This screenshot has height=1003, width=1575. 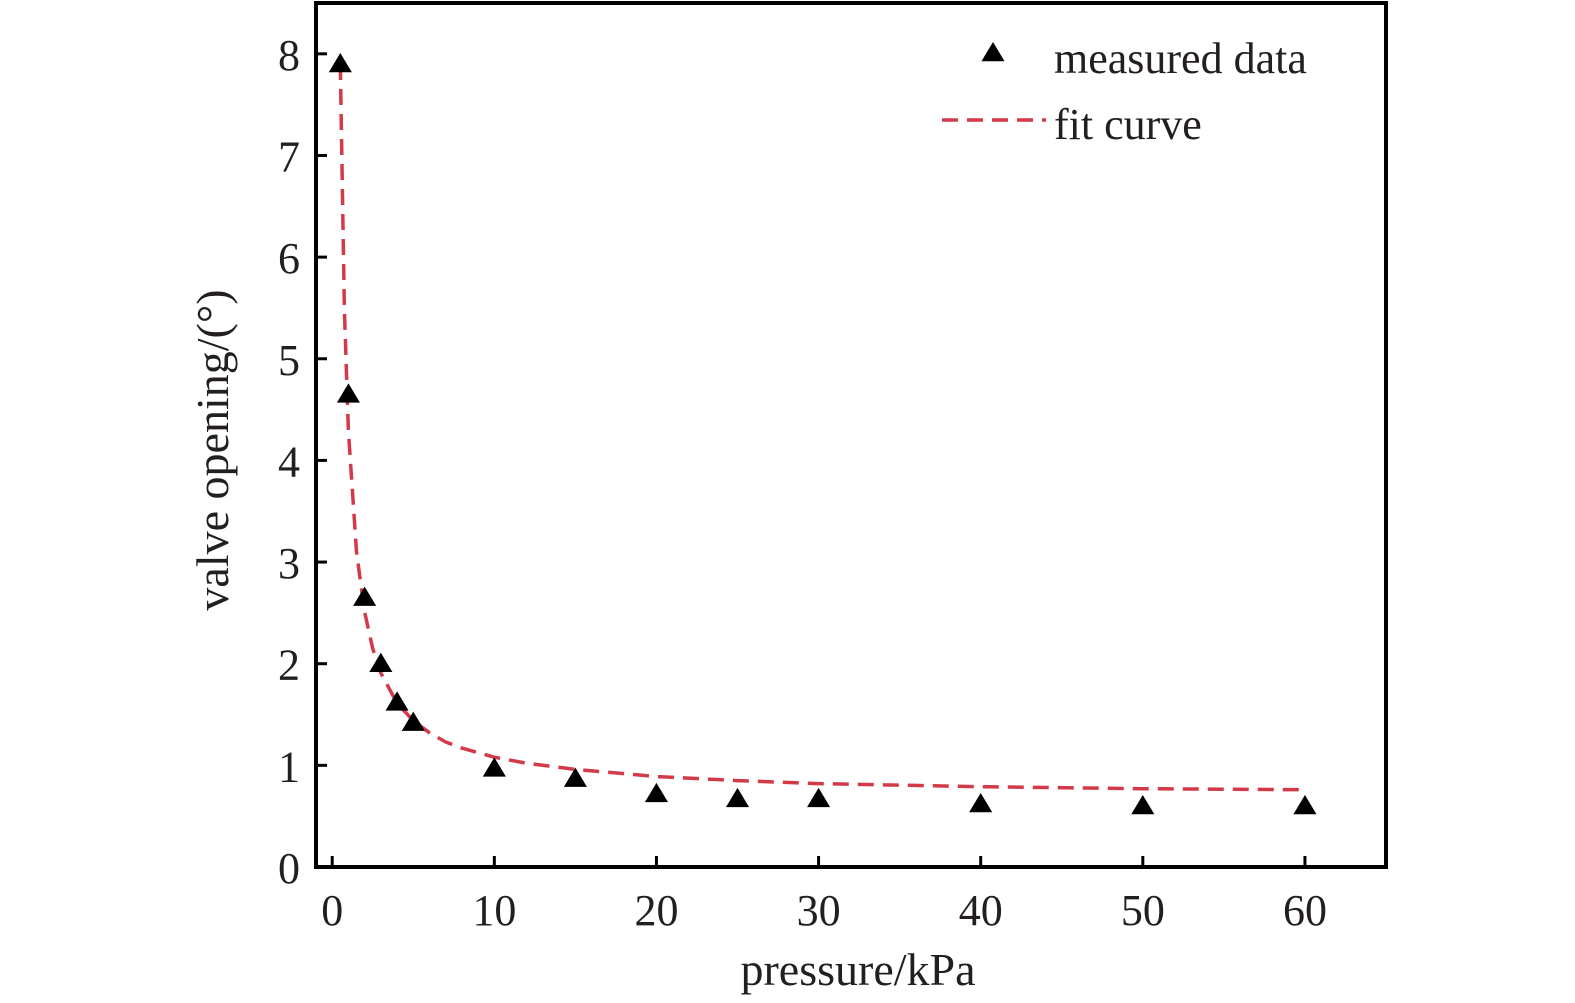 What do you see at coordinates (289, 665) in the screenshot?
I see `y-tick-label: 2` at bounding box center [289, 665].